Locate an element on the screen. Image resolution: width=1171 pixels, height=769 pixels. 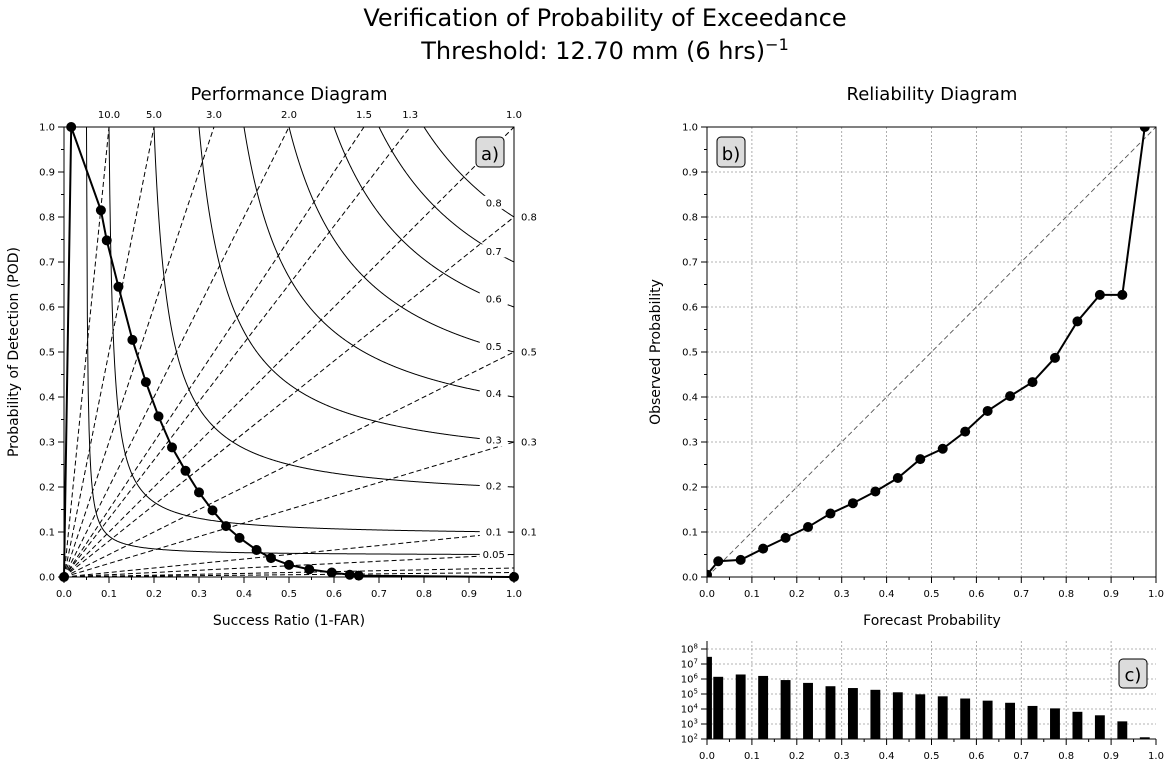
reliability-y-tick-label: 0.9 is located at coordinates (690, 173).